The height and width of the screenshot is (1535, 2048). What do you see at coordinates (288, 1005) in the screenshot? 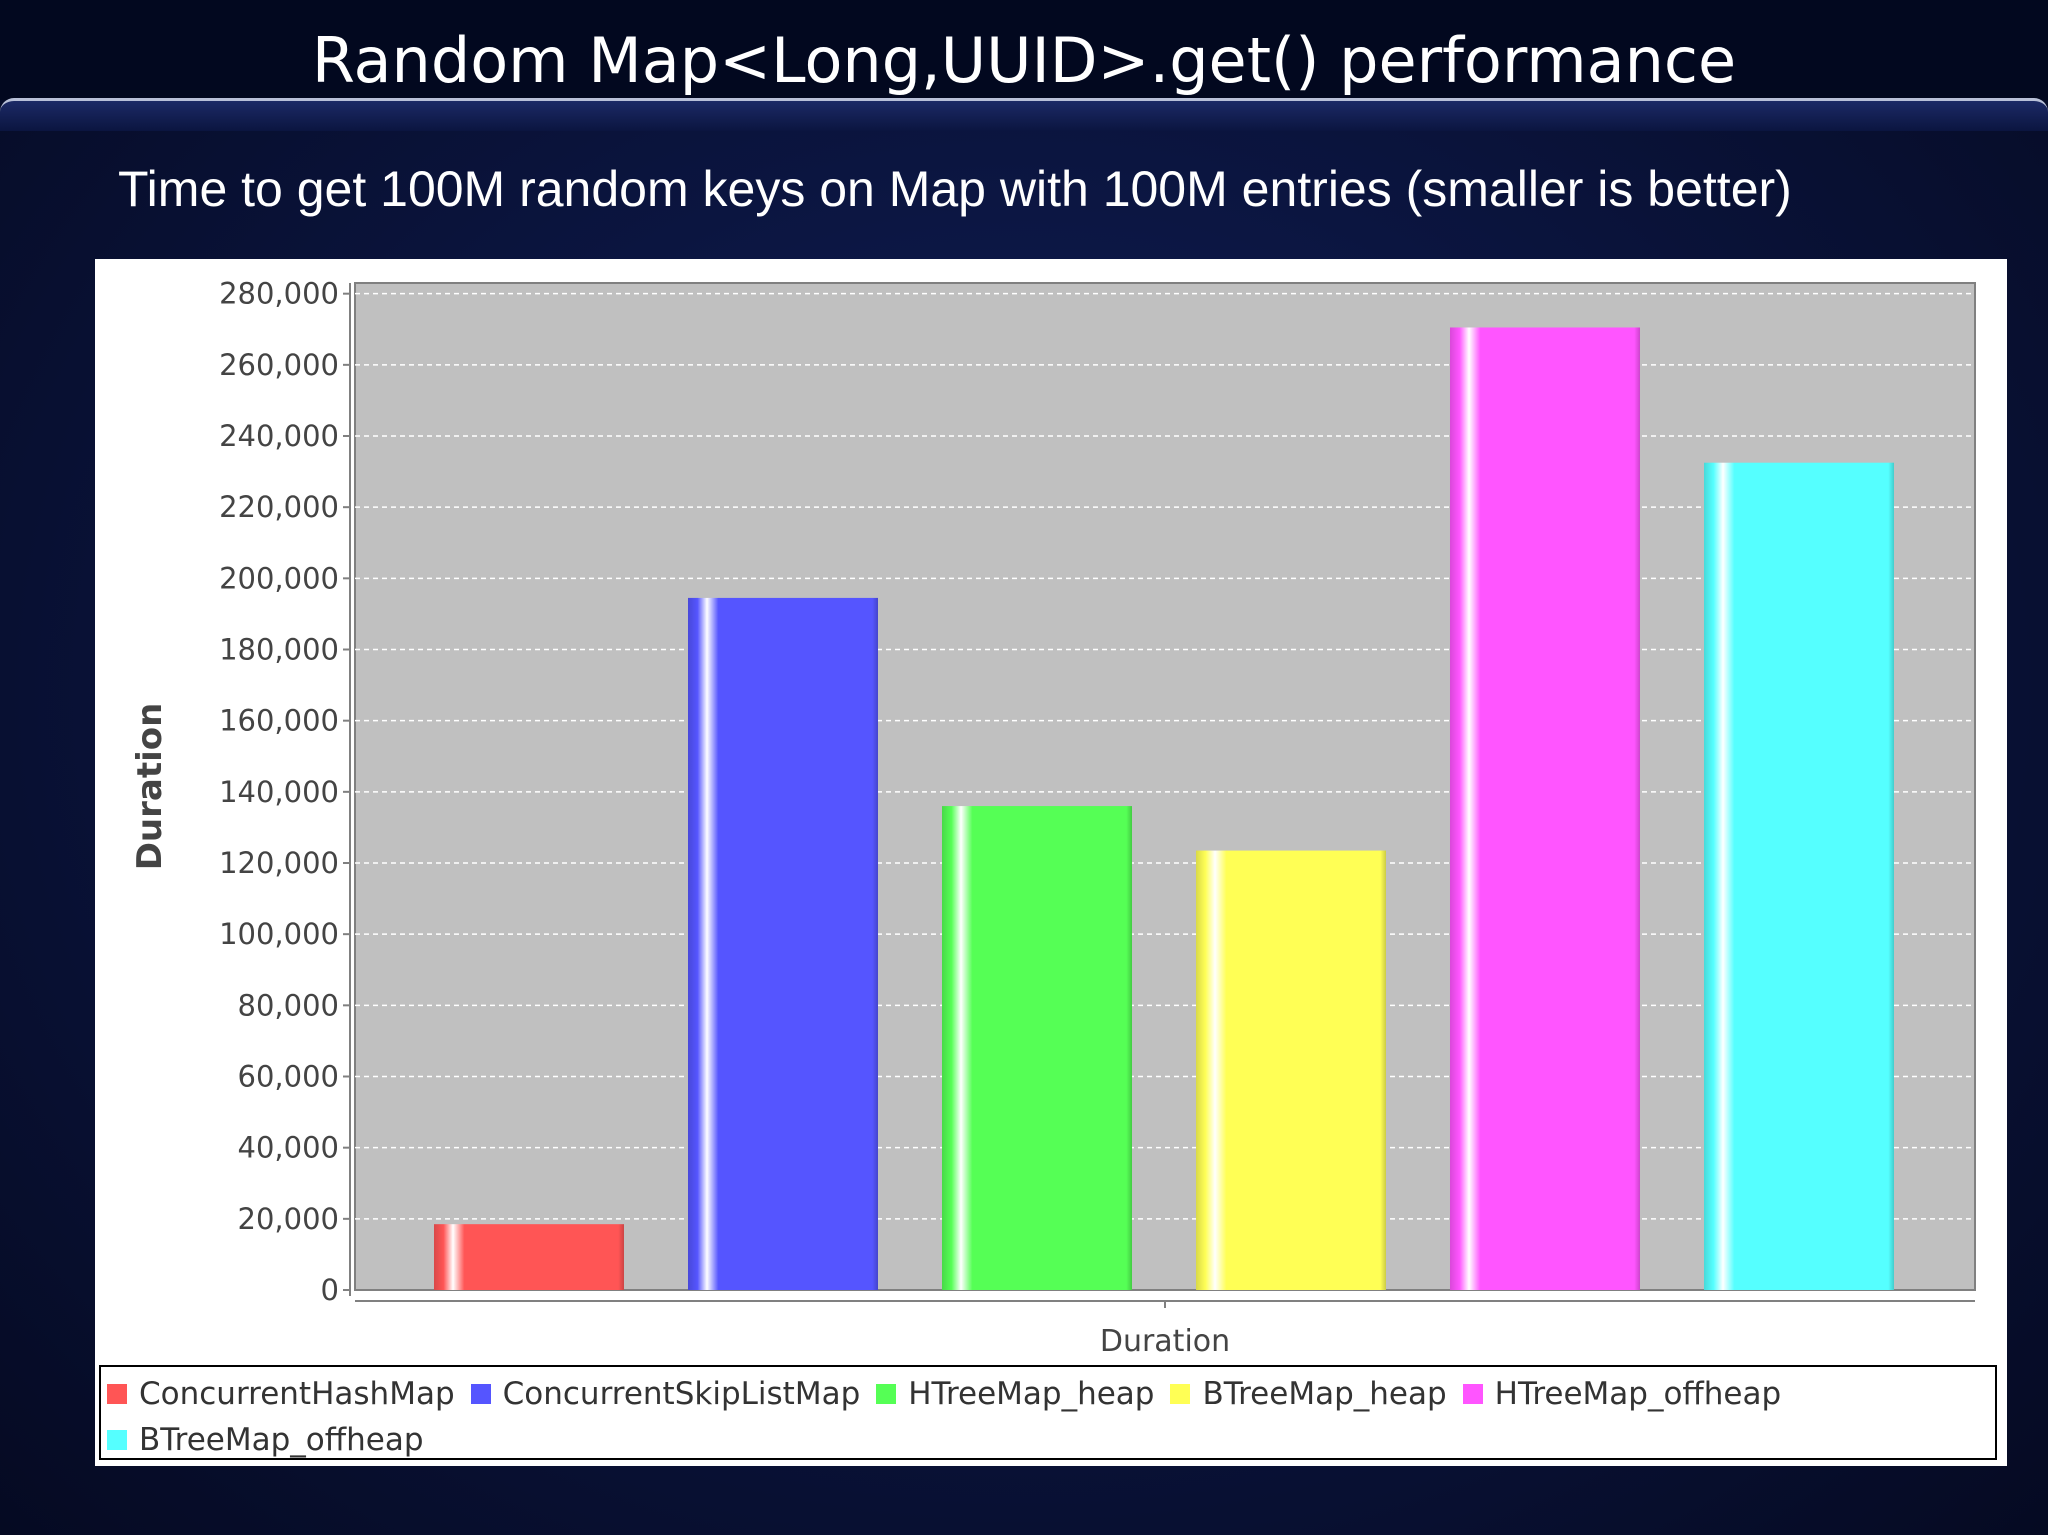
I see `y-tick-label: 80,000` at bounding box center [288, 1005].